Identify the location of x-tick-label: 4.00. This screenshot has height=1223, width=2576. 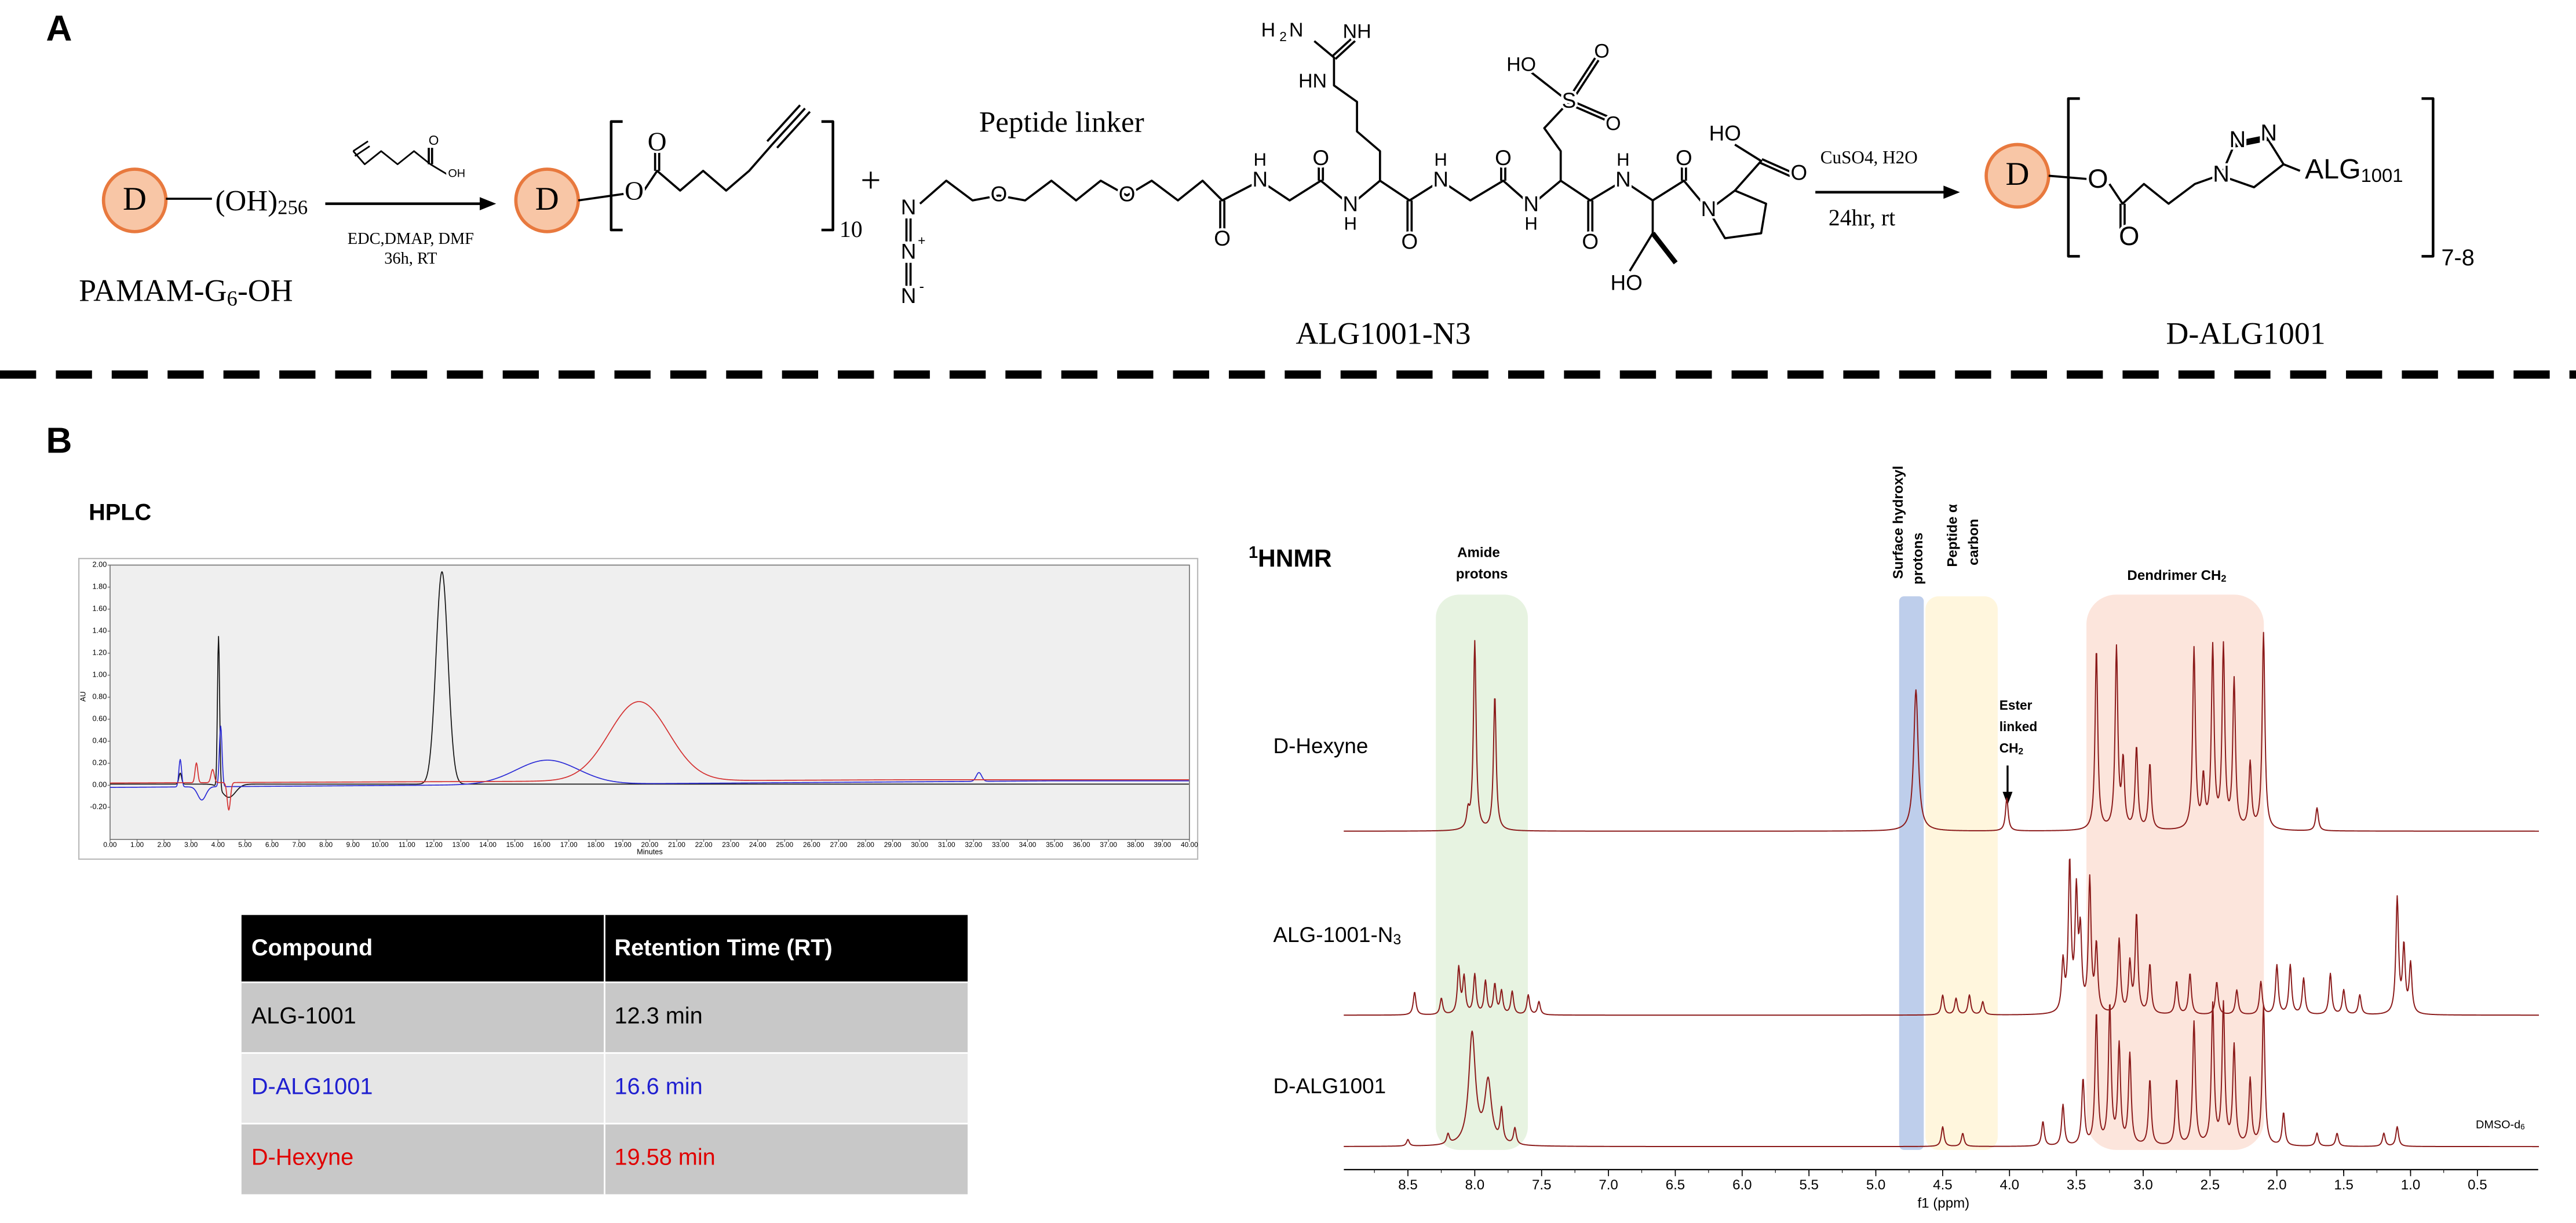
(218, 845).